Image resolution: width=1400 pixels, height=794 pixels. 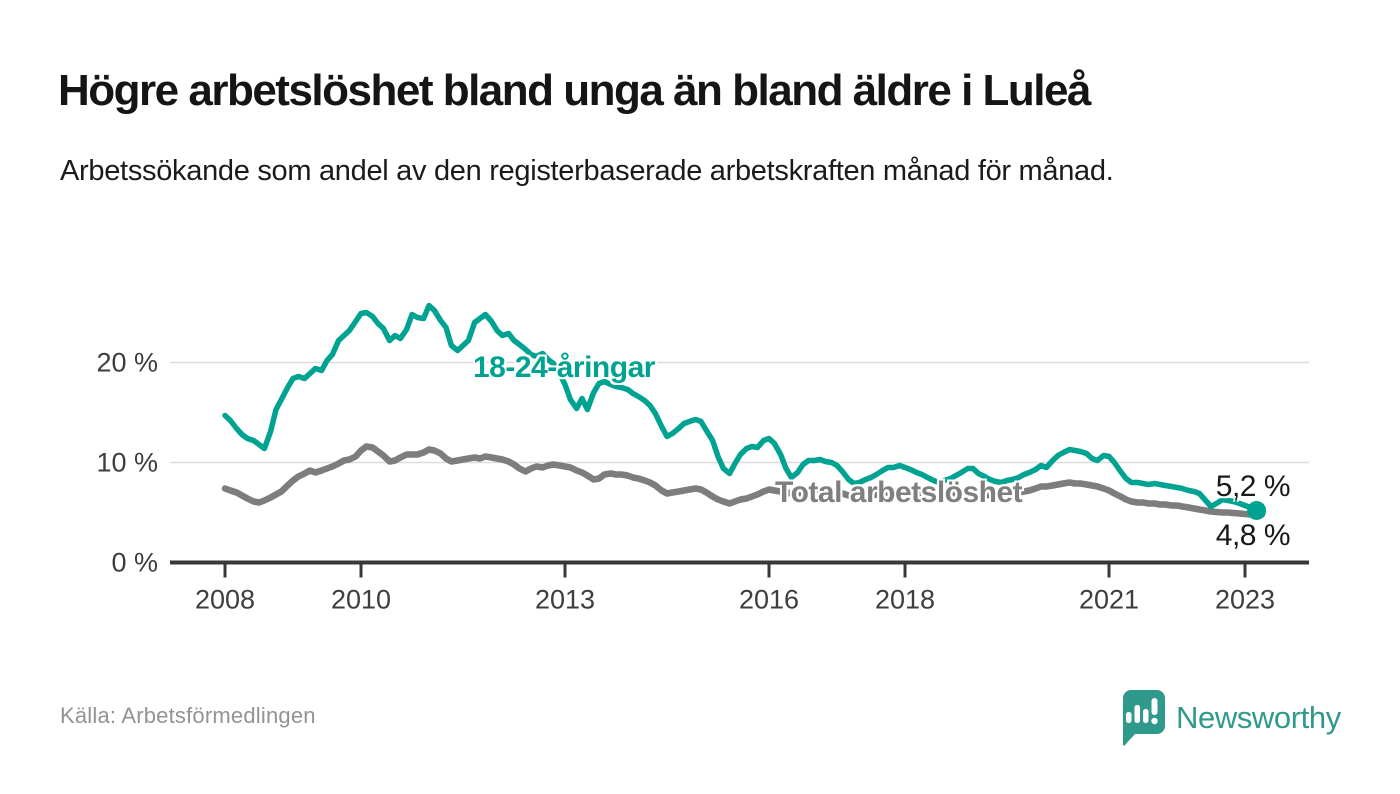 I want to click on newsworthy-logo-text: Newsworthy, so click(x=1258, y=717).